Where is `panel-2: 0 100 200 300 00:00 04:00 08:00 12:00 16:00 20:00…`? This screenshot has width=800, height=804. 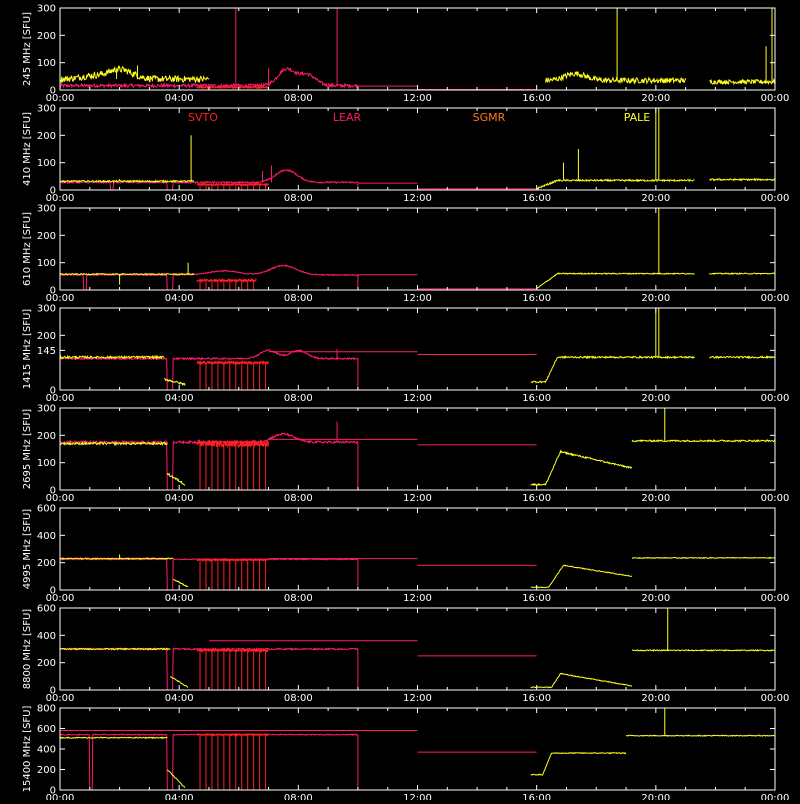
panel-2: 0 100 200 300 00:00 04:00 08:00 12:00 16:00 20:00… is located at coordinates (405, 254).